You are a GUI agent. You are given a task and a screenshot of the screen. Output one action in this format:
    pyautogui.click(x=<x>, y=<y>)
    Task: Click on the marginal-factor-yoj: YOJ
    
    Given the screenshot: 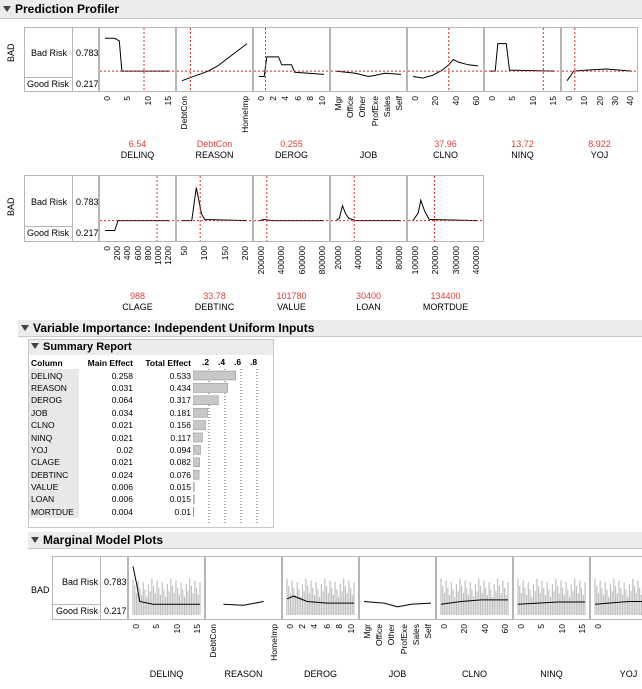 What is the action you would take?
    pyautogui.click(x=628, y=674)
    